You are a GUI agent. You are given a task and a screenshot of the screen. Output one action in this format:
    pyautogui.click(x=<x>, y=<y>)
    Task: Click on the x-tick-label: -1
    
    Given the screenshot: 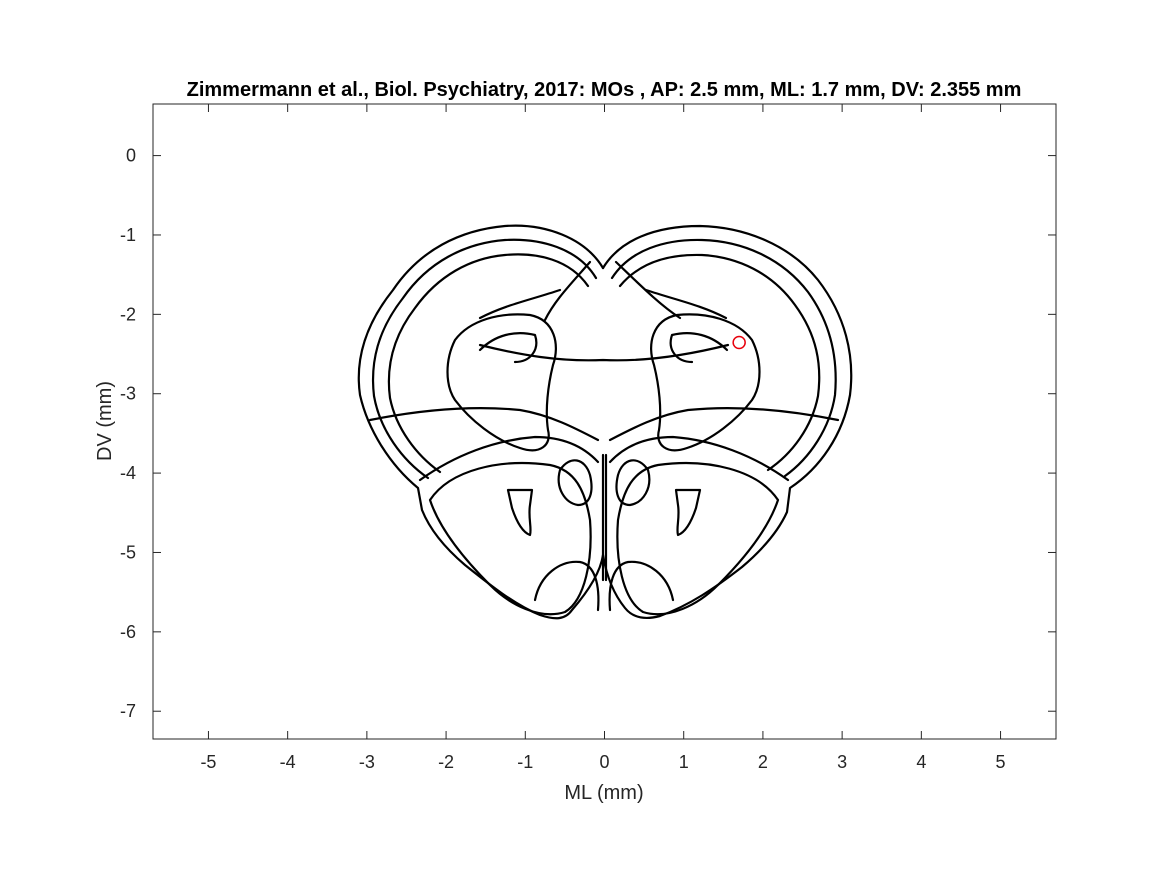 What is the action you would take?
    pyautogui.click(x=525, y=762)
    